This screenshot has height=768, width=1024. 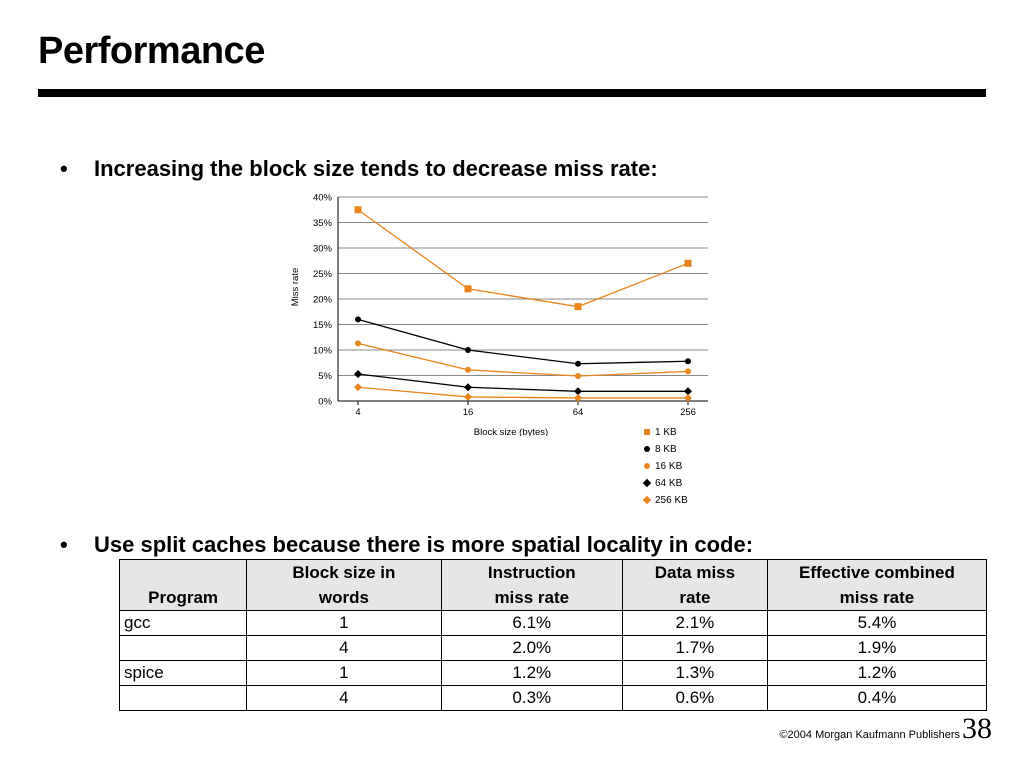 I want to click on column-header-text: Instruction, so click(x=531, y=572).